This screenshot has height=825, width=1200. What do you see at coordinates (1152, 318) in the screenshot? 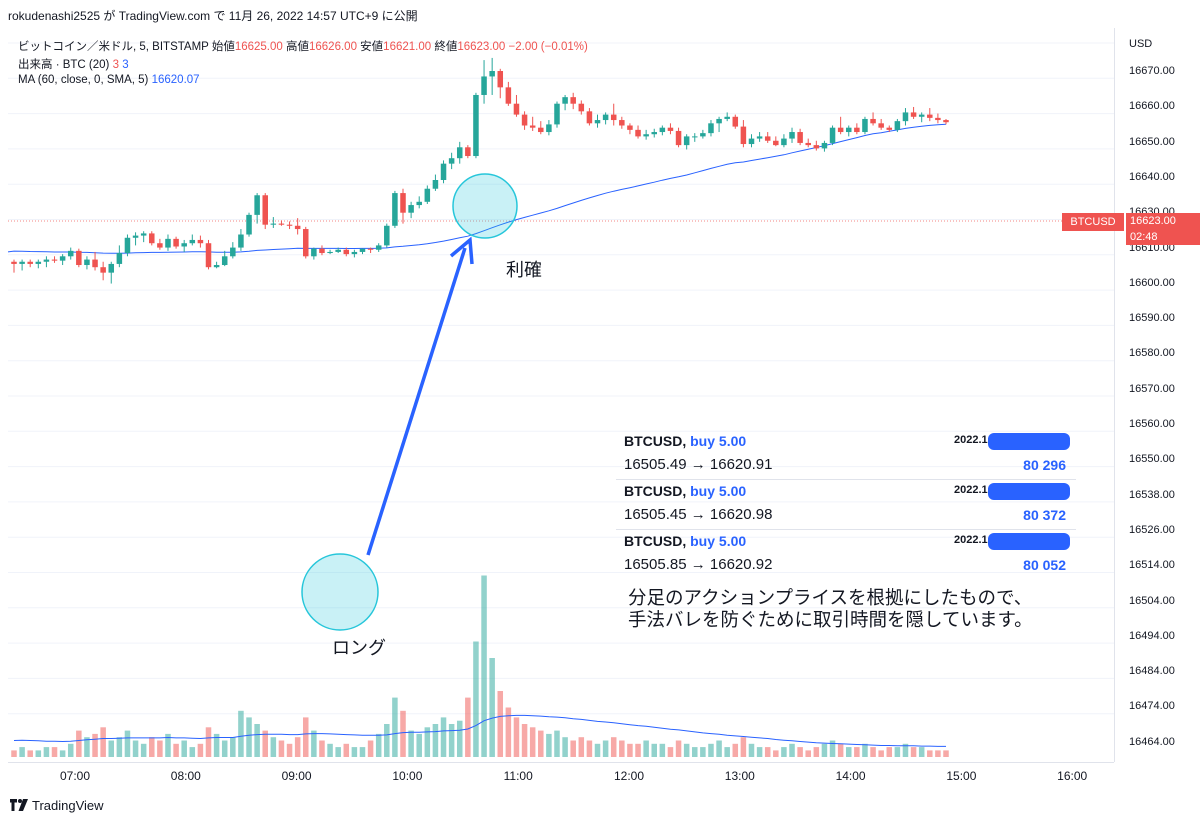
I see `price-tick-label: 16590.00` at bounding box center [1152, 318].